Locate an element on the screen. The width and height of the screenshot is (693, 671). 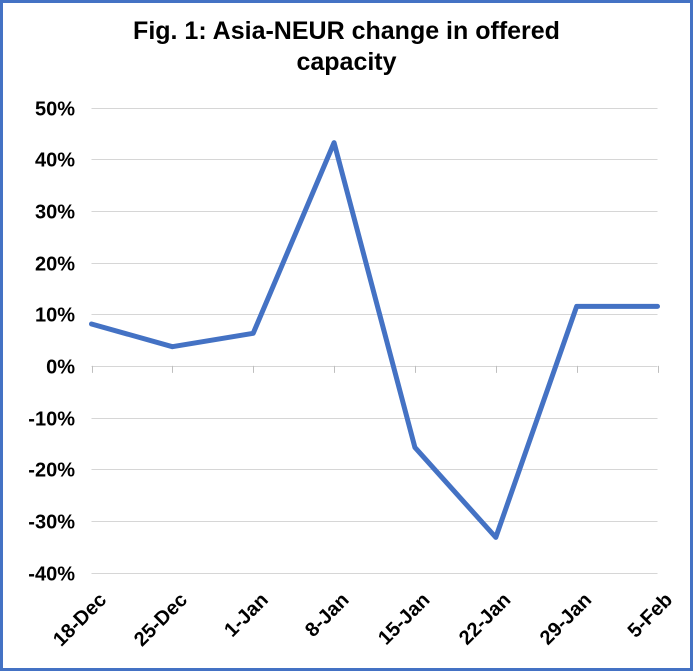
x-axis-label: 5-Feb is located at coordinates (650, 615).